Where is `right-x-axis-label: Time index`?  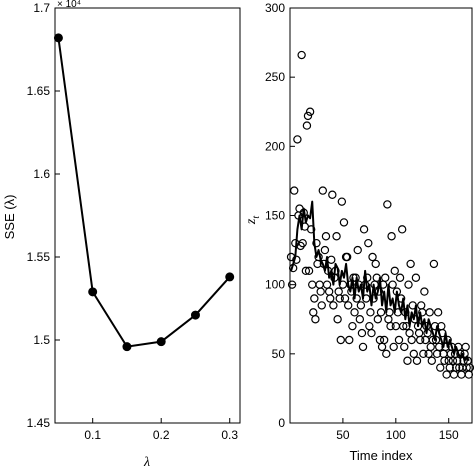 right-x-axis-label: Time index is located at coordinates (381, 455).